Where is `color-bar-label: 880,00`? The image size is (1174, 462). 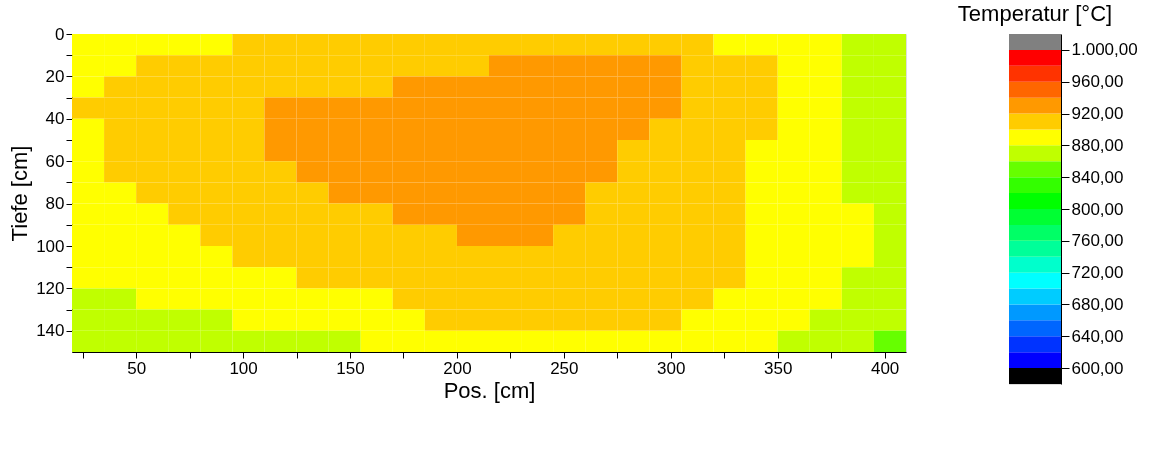 color-bar-label: 880,00 is located at coordinates (1097, 145).